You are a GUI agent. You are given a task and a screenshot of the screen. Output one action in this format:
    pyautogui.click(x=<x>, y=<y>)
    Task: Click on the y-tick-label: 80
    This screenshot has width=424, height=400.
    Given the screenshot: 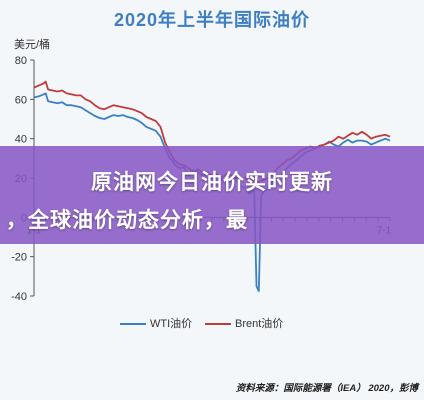 What is the action you would take?
    pyautogui.click(x=21, y=61)
    